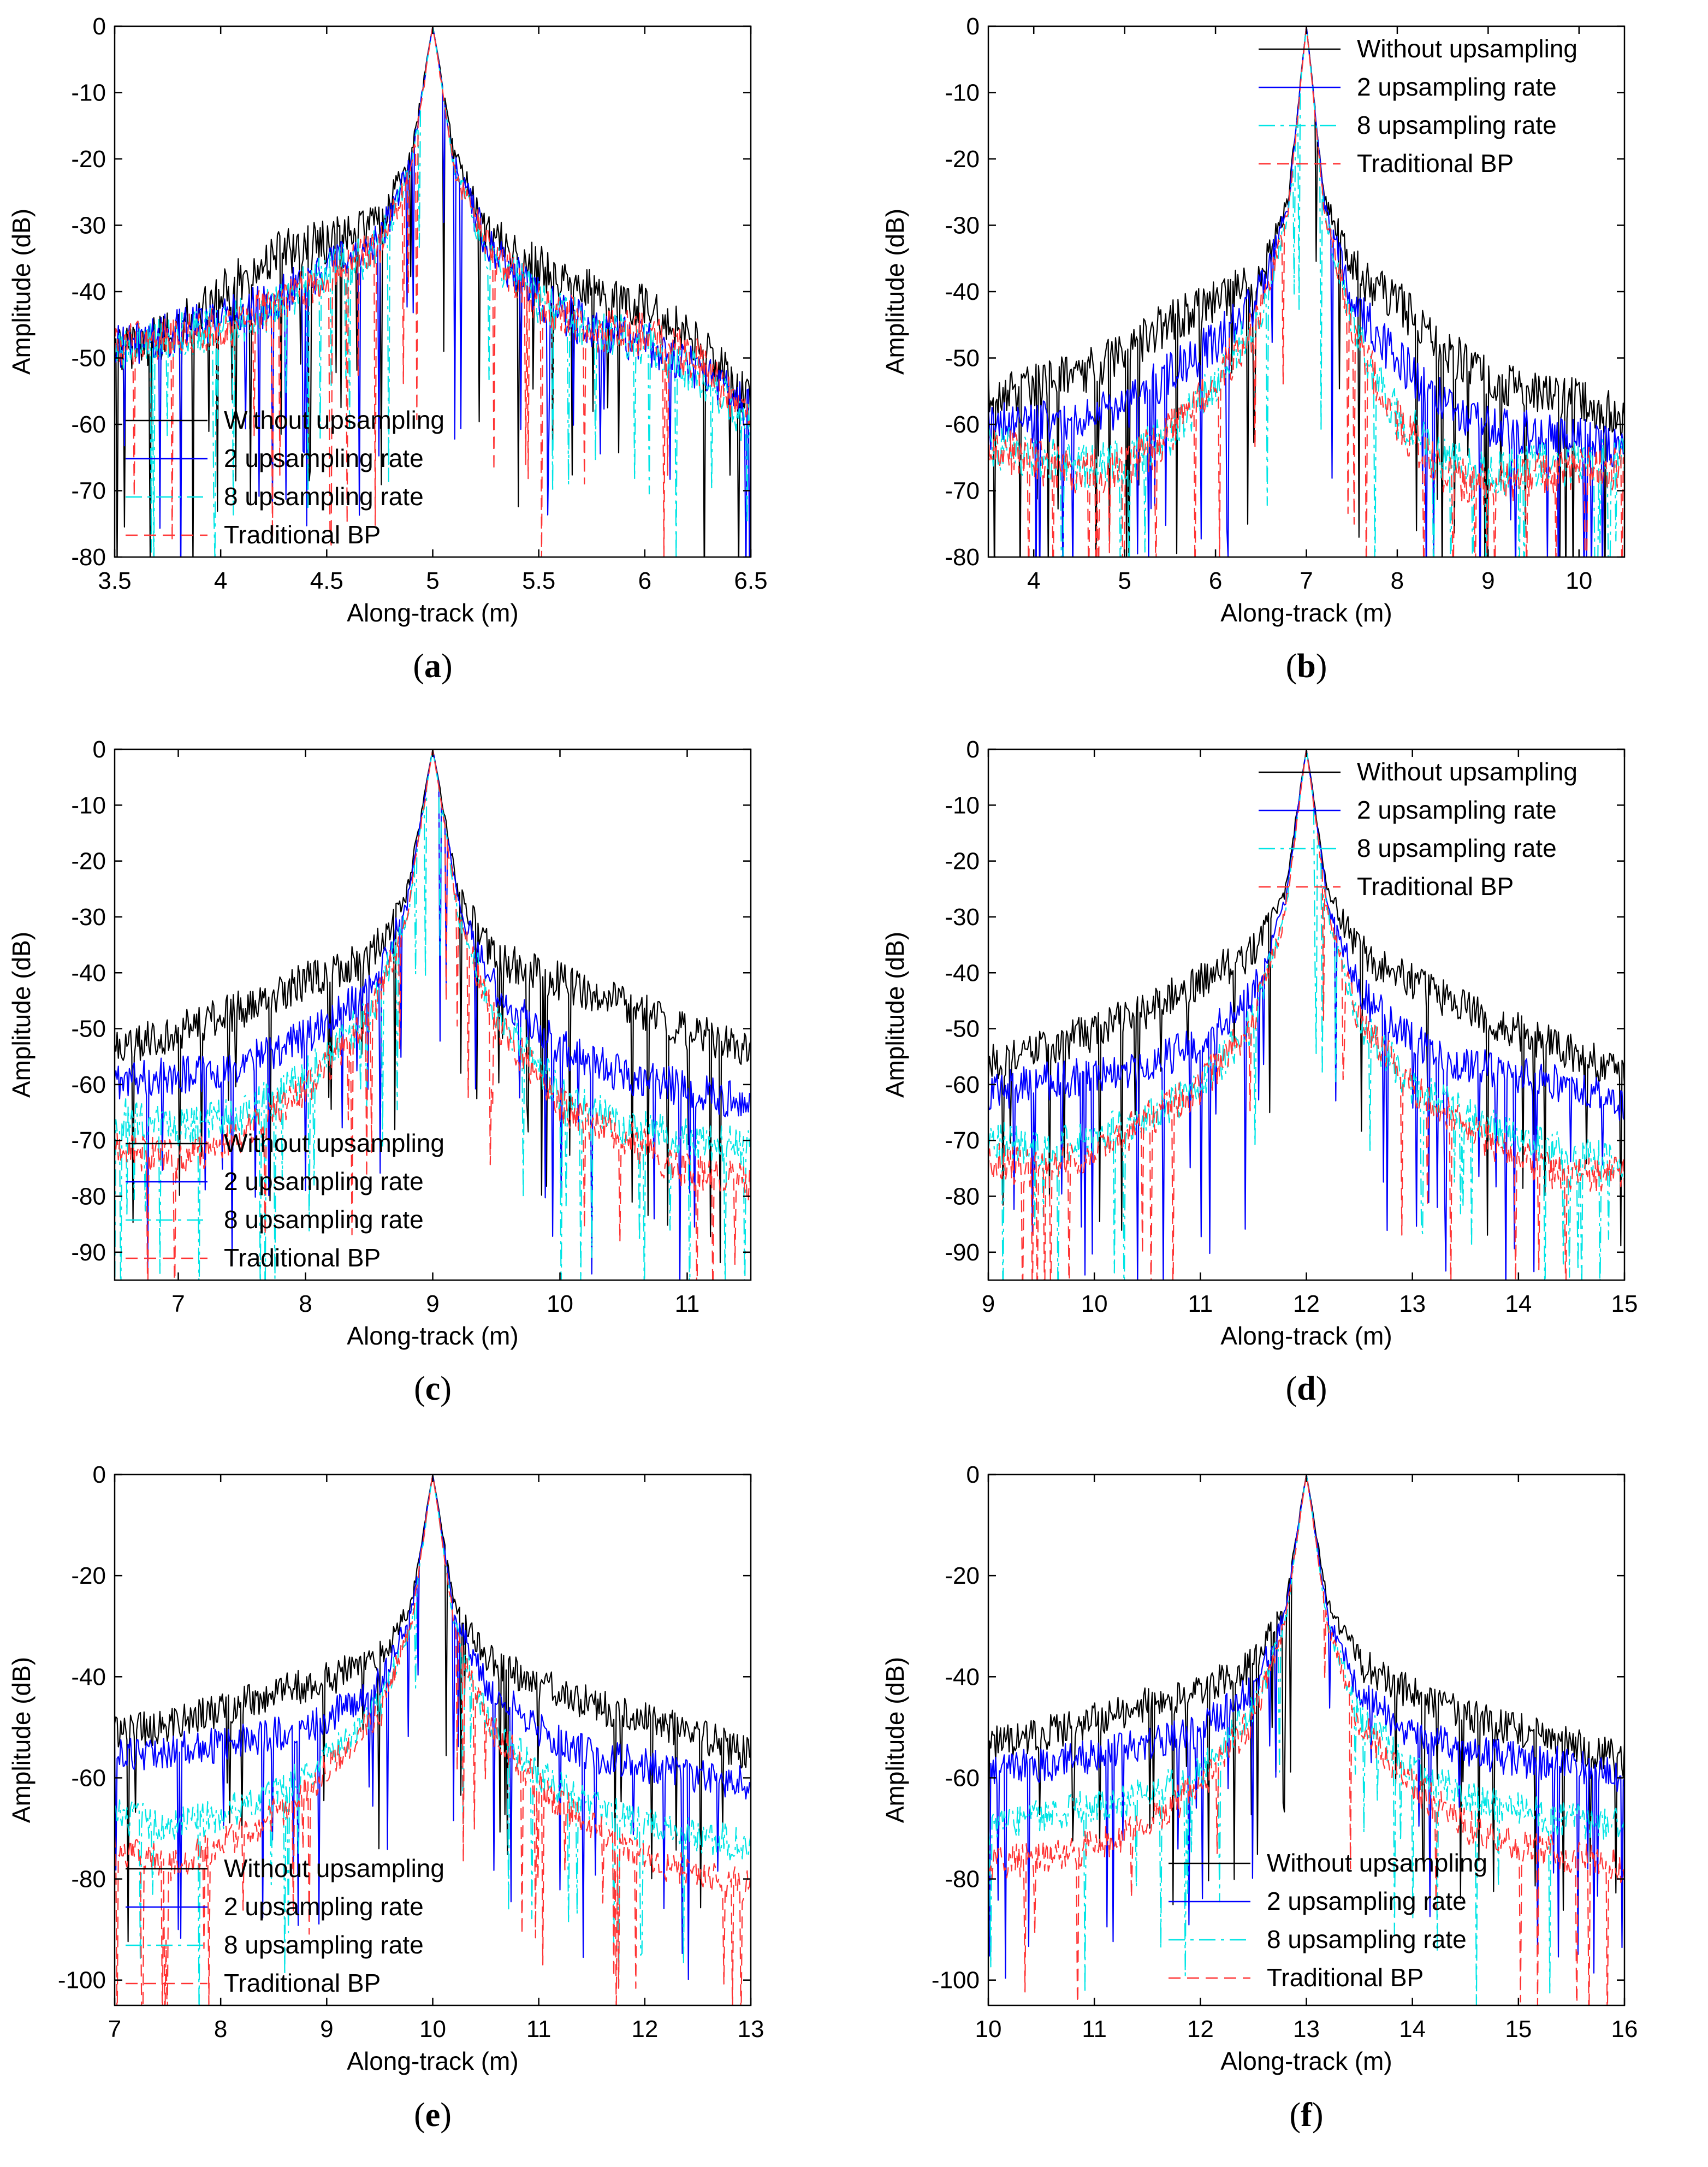  What do you see at coordinates (433, 1388) in the screenshot?
I see `caption-letter: c` at bounding box center [433, 1388].